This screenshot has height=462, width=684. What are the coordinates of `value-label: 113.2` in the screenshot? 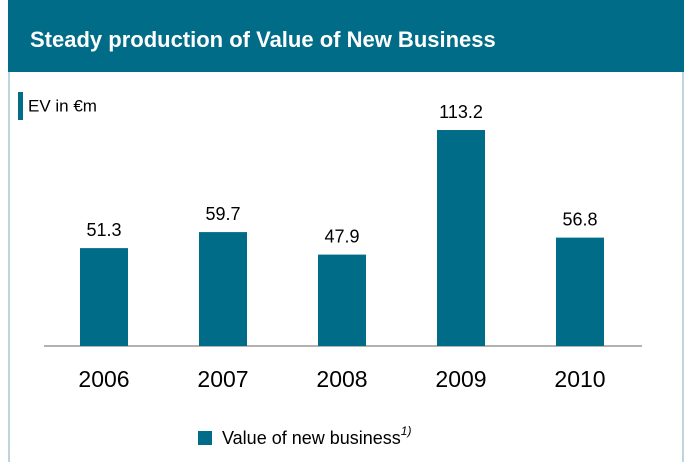 It's located at (461, 112).